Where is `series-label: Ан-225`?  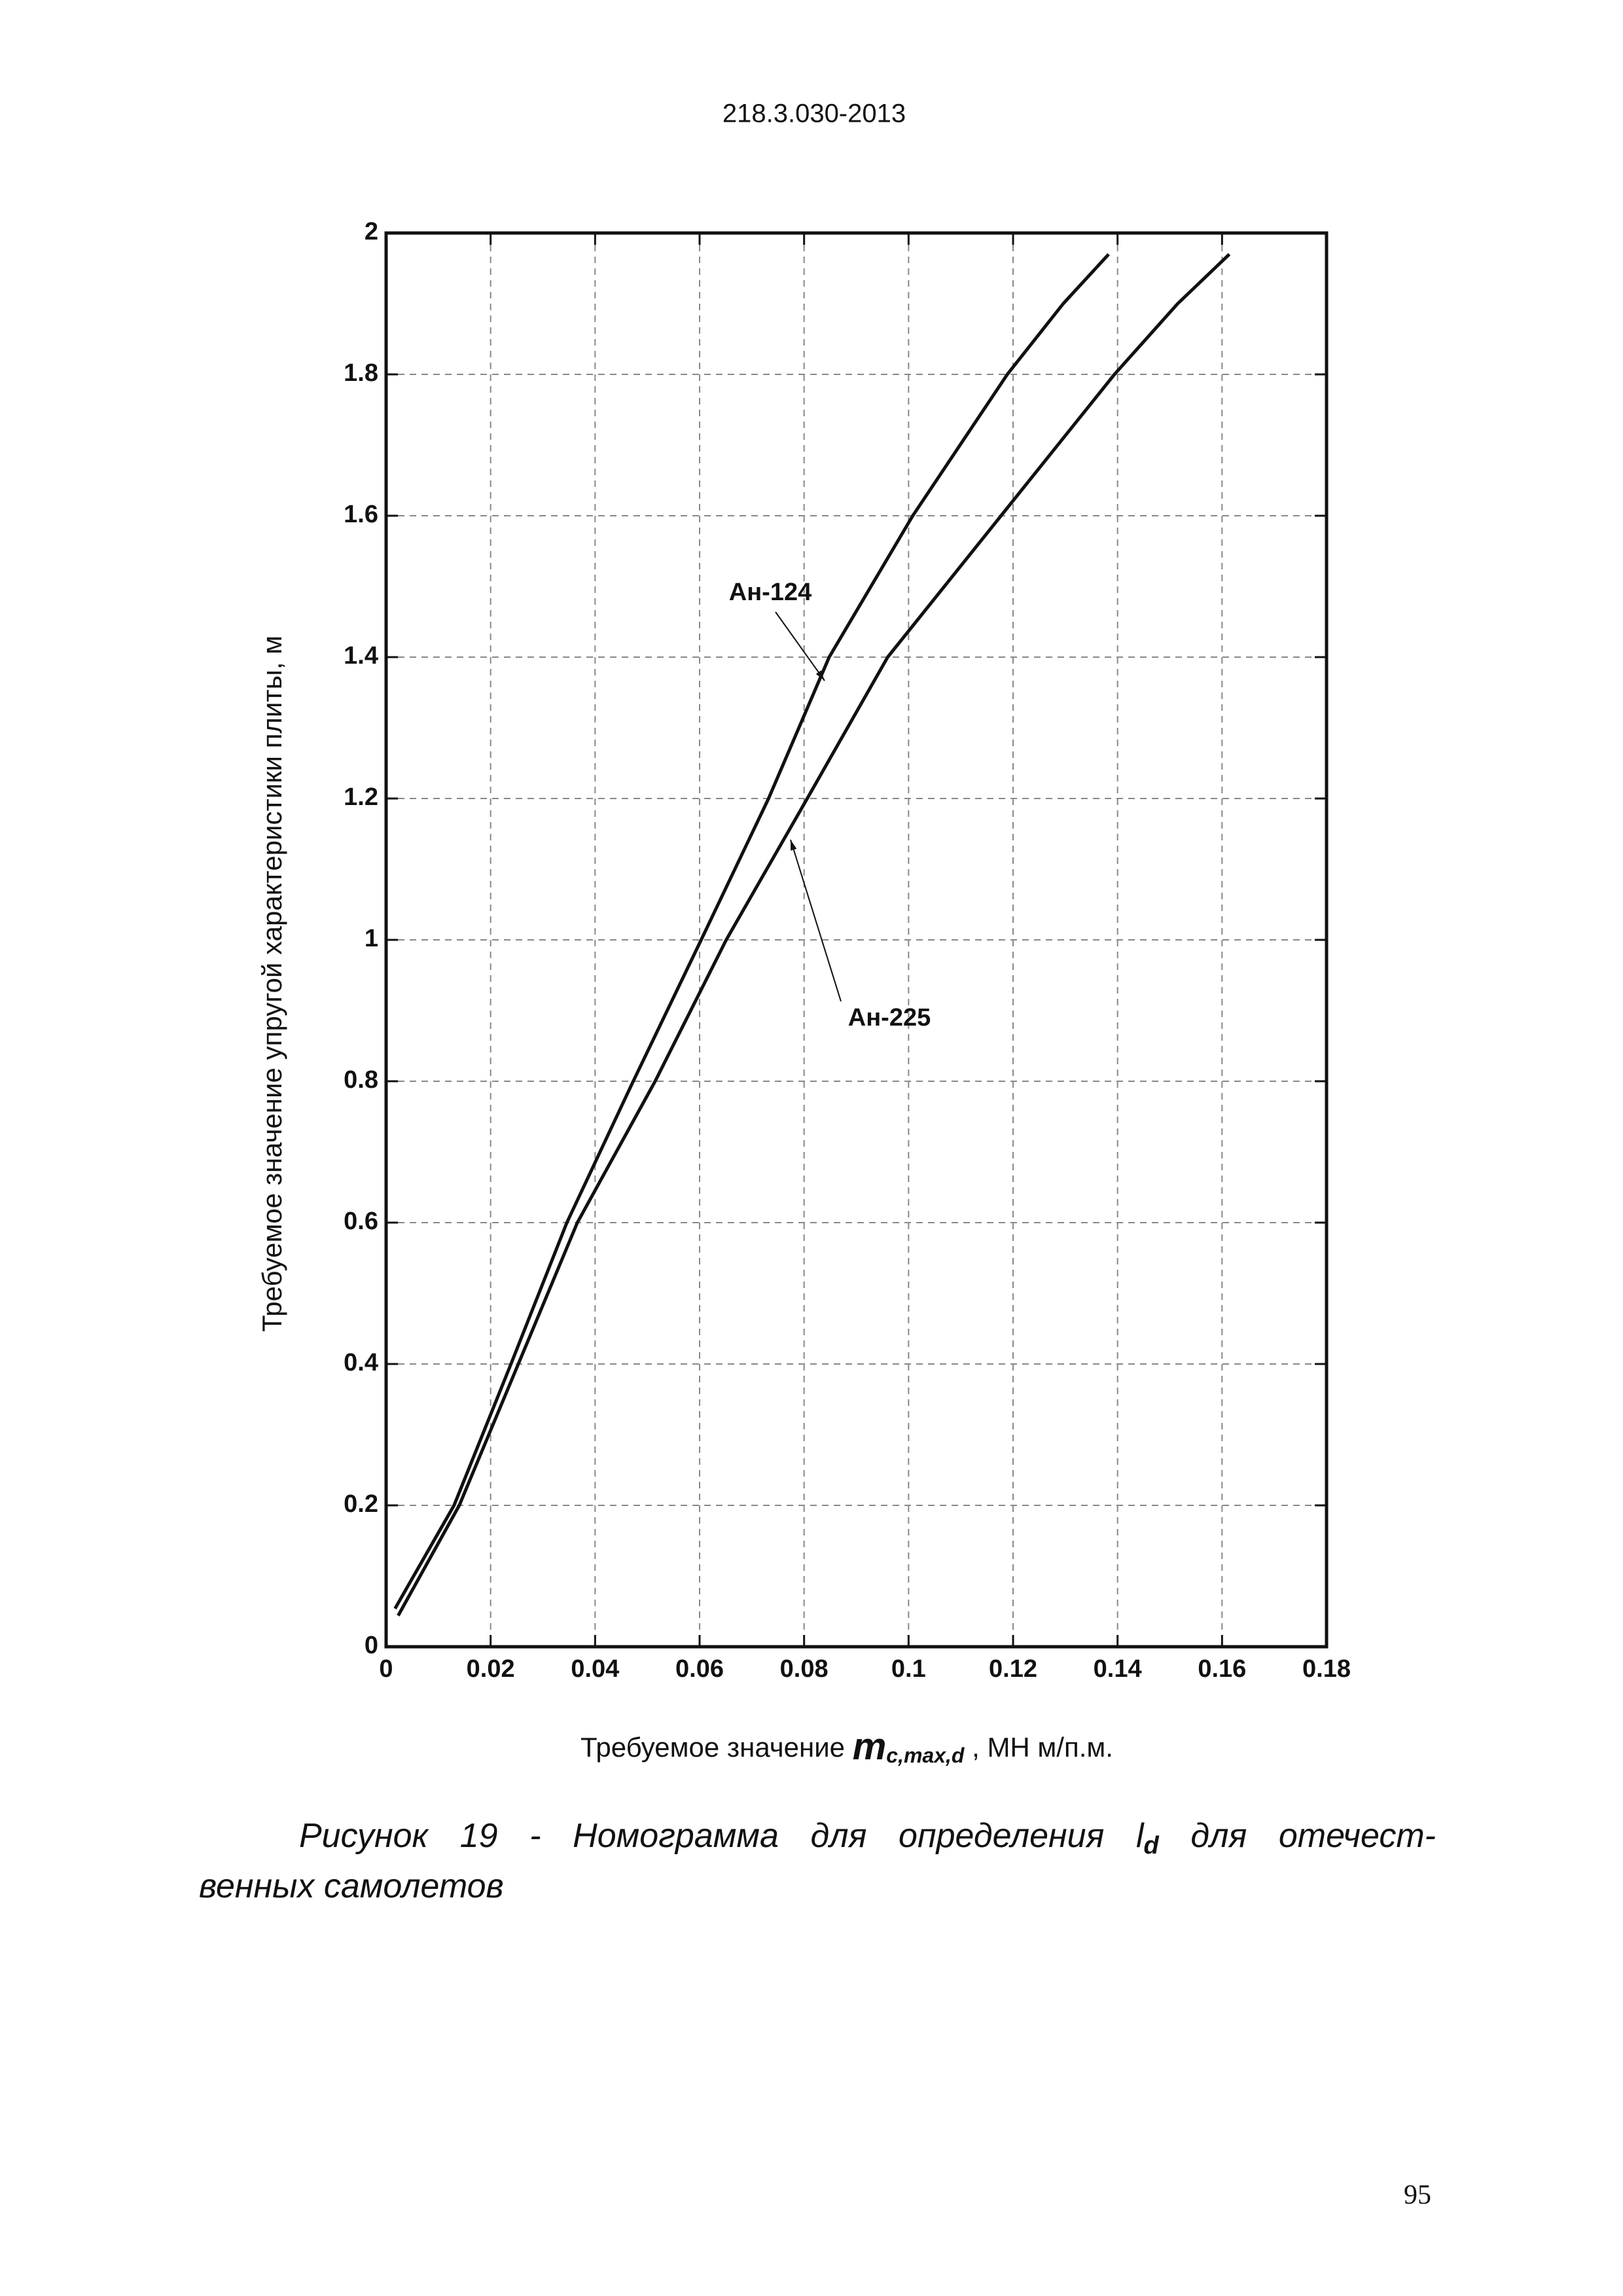
series-label: Ан-225 is located at coordinates (889, 1017).